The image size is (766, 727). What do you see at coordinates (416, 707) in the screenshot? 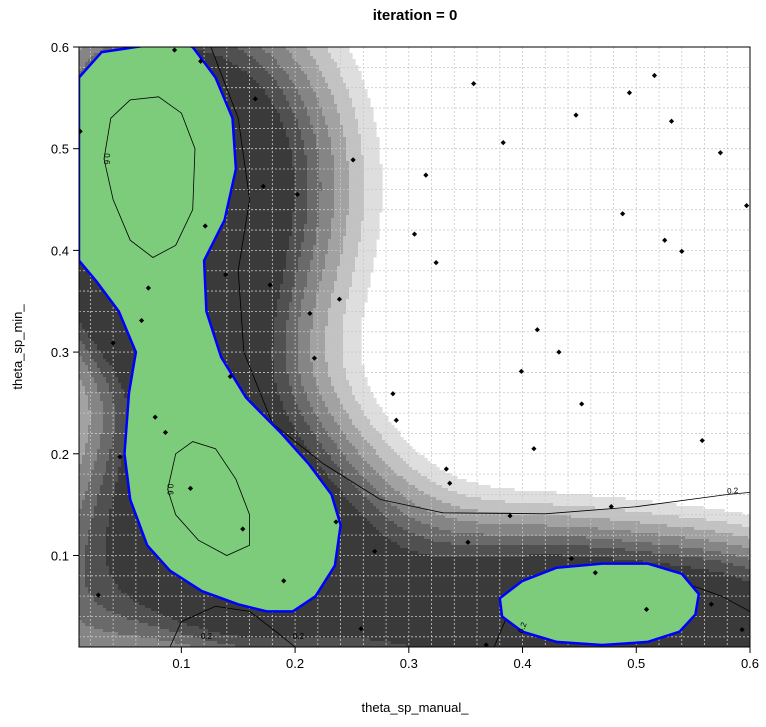
I see `x-axis-label: theta_sp_manual_` at bounding box center [416, 707].